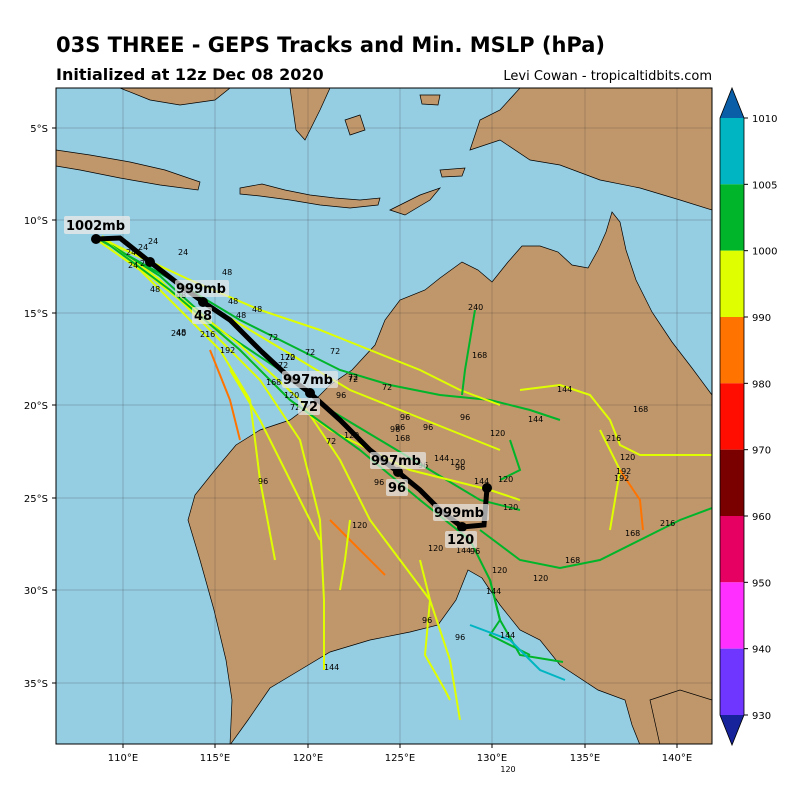 This screenshot has height=800, width=800. What do you see at coordinates (397, 488) in the screenshot?
I see `hour-label: 96` at bounding box center [397, 488].